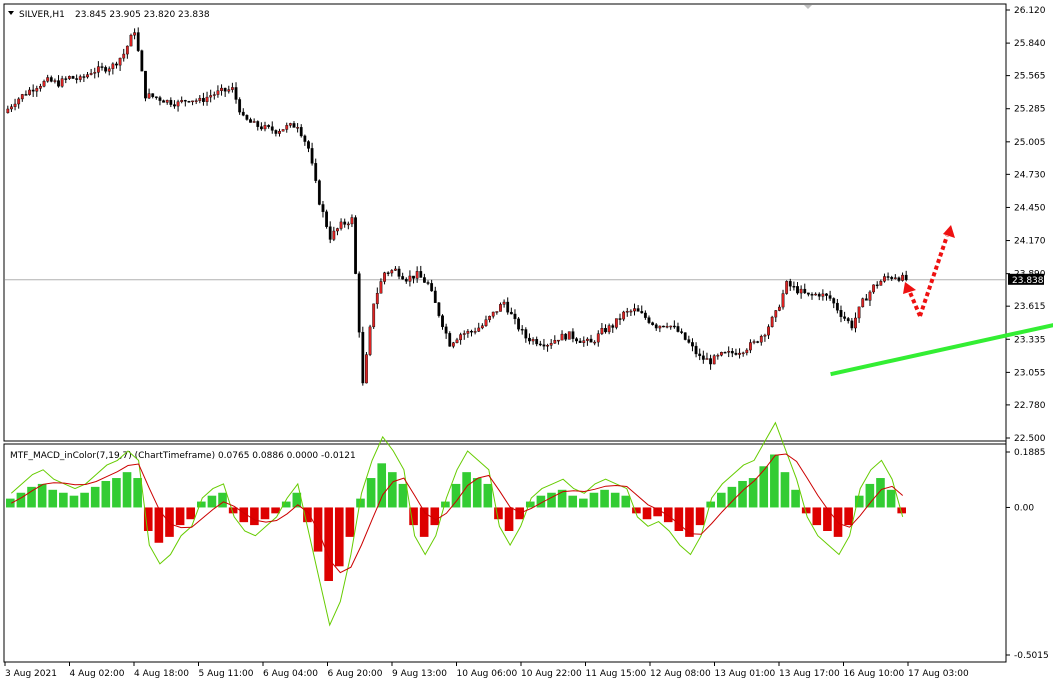 This screenshot has height=685, width=1053. Describe the element at coordinates (1030, 11) in the screenshot. I see `price-tick-label: 26.120` at that location.